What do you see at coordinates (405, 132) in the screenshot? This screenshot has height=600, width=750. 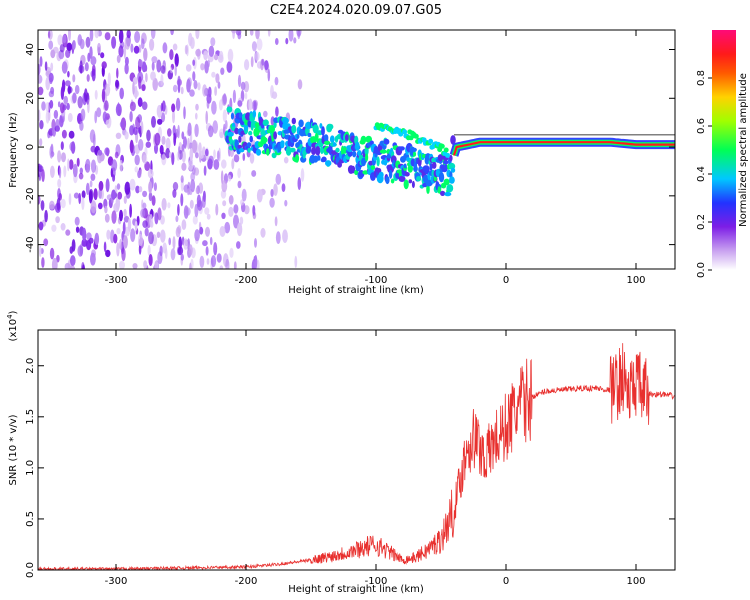 I see `arc-blob` at bounding box center [405, 132].